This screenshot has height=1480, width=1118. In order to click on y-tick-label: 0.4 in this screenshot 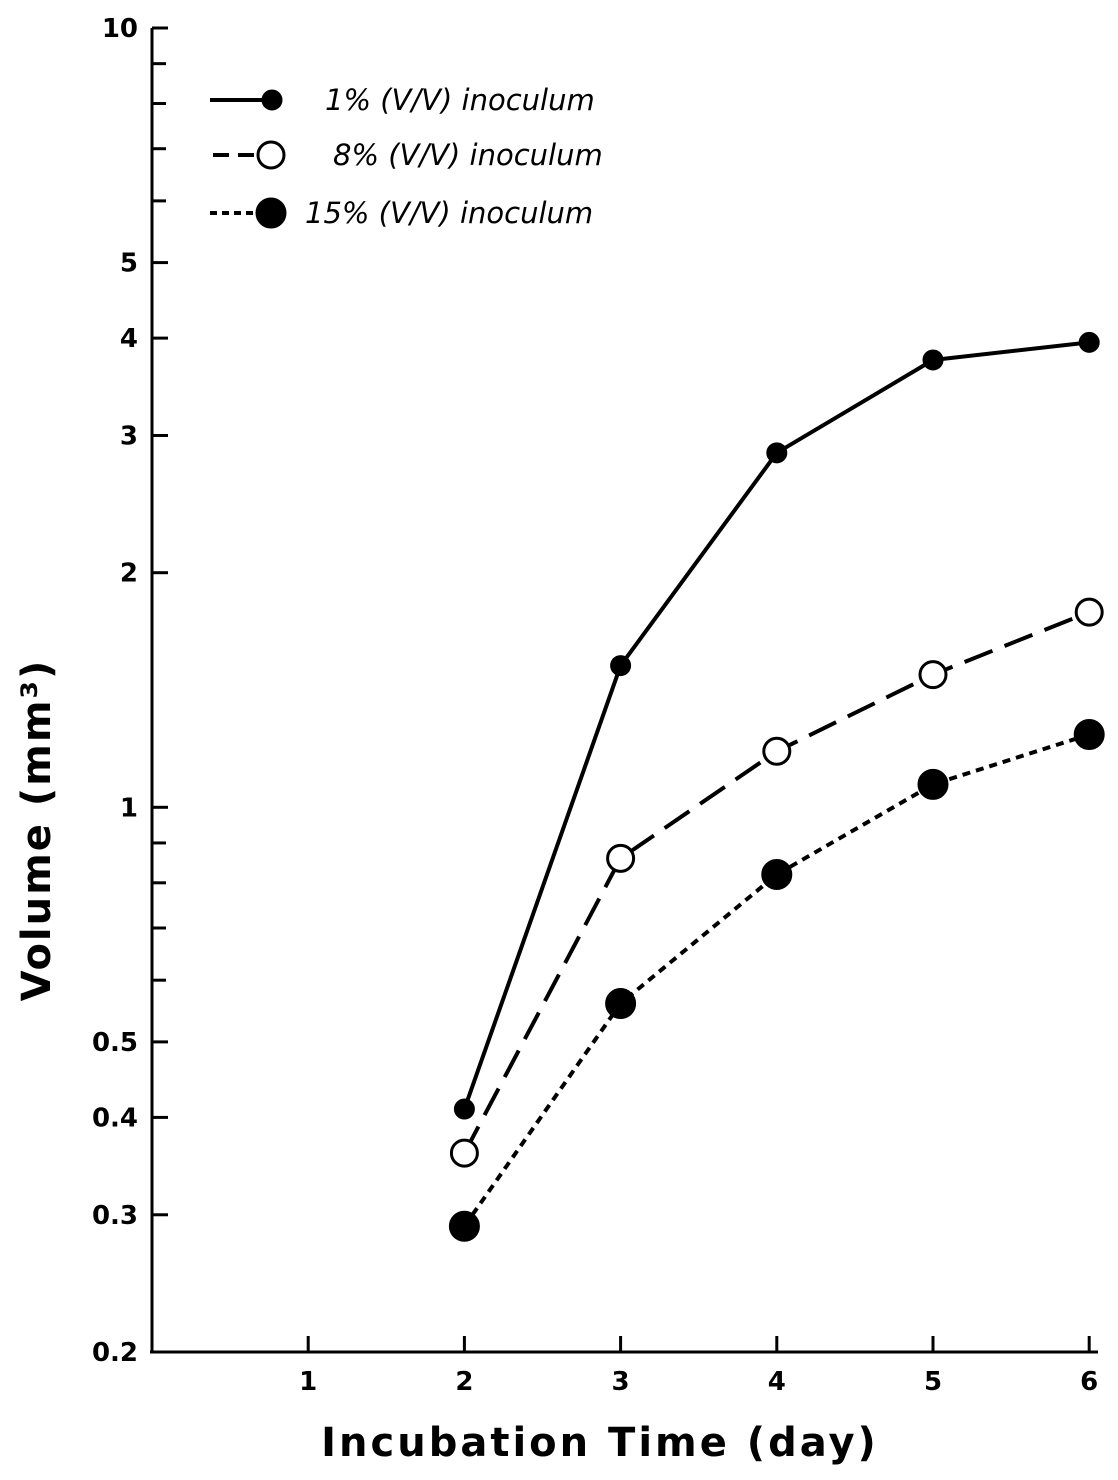, I will do `click(115, 1118)`.